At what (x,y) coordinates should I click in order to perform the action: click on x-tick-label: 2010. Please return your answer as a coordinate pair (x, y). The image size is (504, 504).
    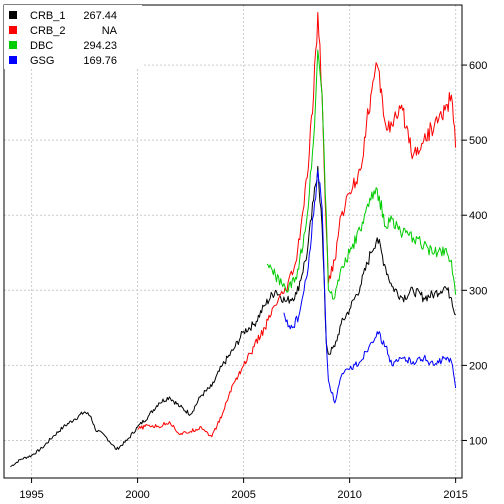
    Looking at the image, I should click on (349, 495).